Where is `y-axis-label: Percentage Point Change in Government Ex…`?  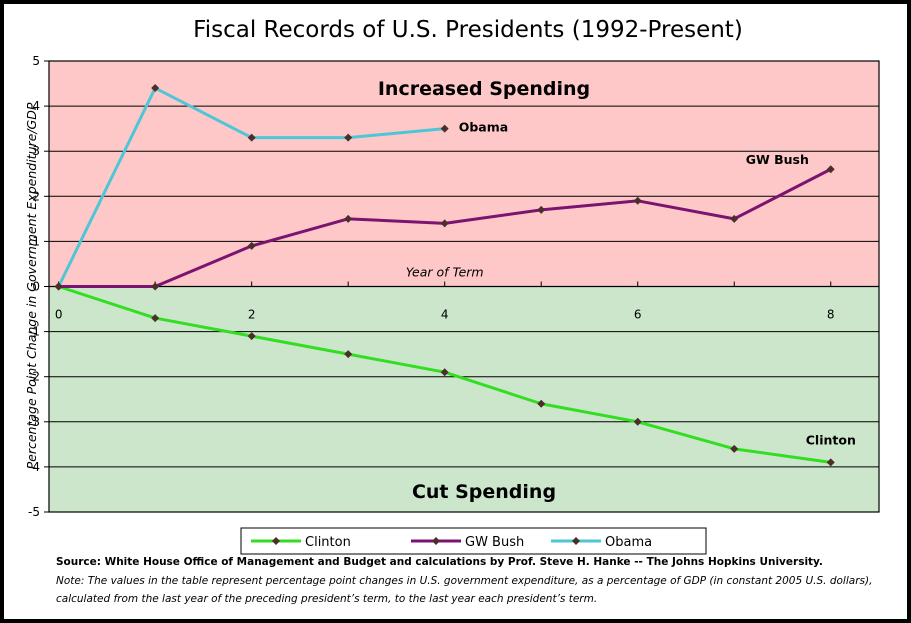
y-axis-label: Percentage Point Change in Government Ex… is located at coordinates (31, 285).